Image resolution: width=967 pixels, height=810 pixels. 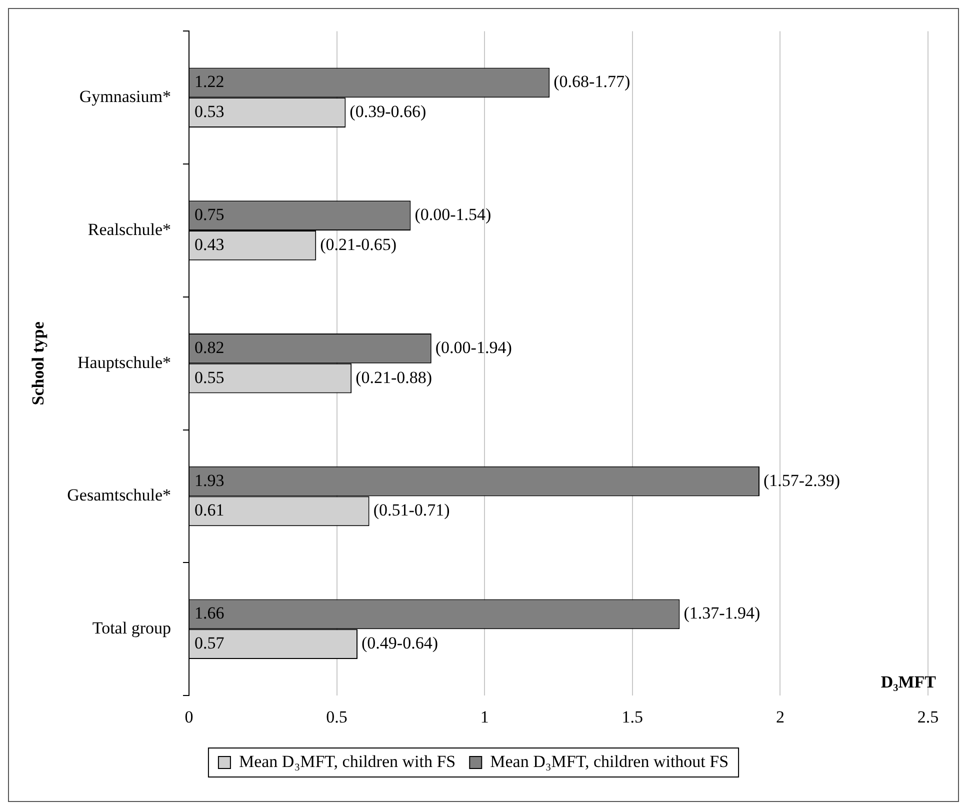 I want to click on data-label: 0.43, so click(x=209, y=244).